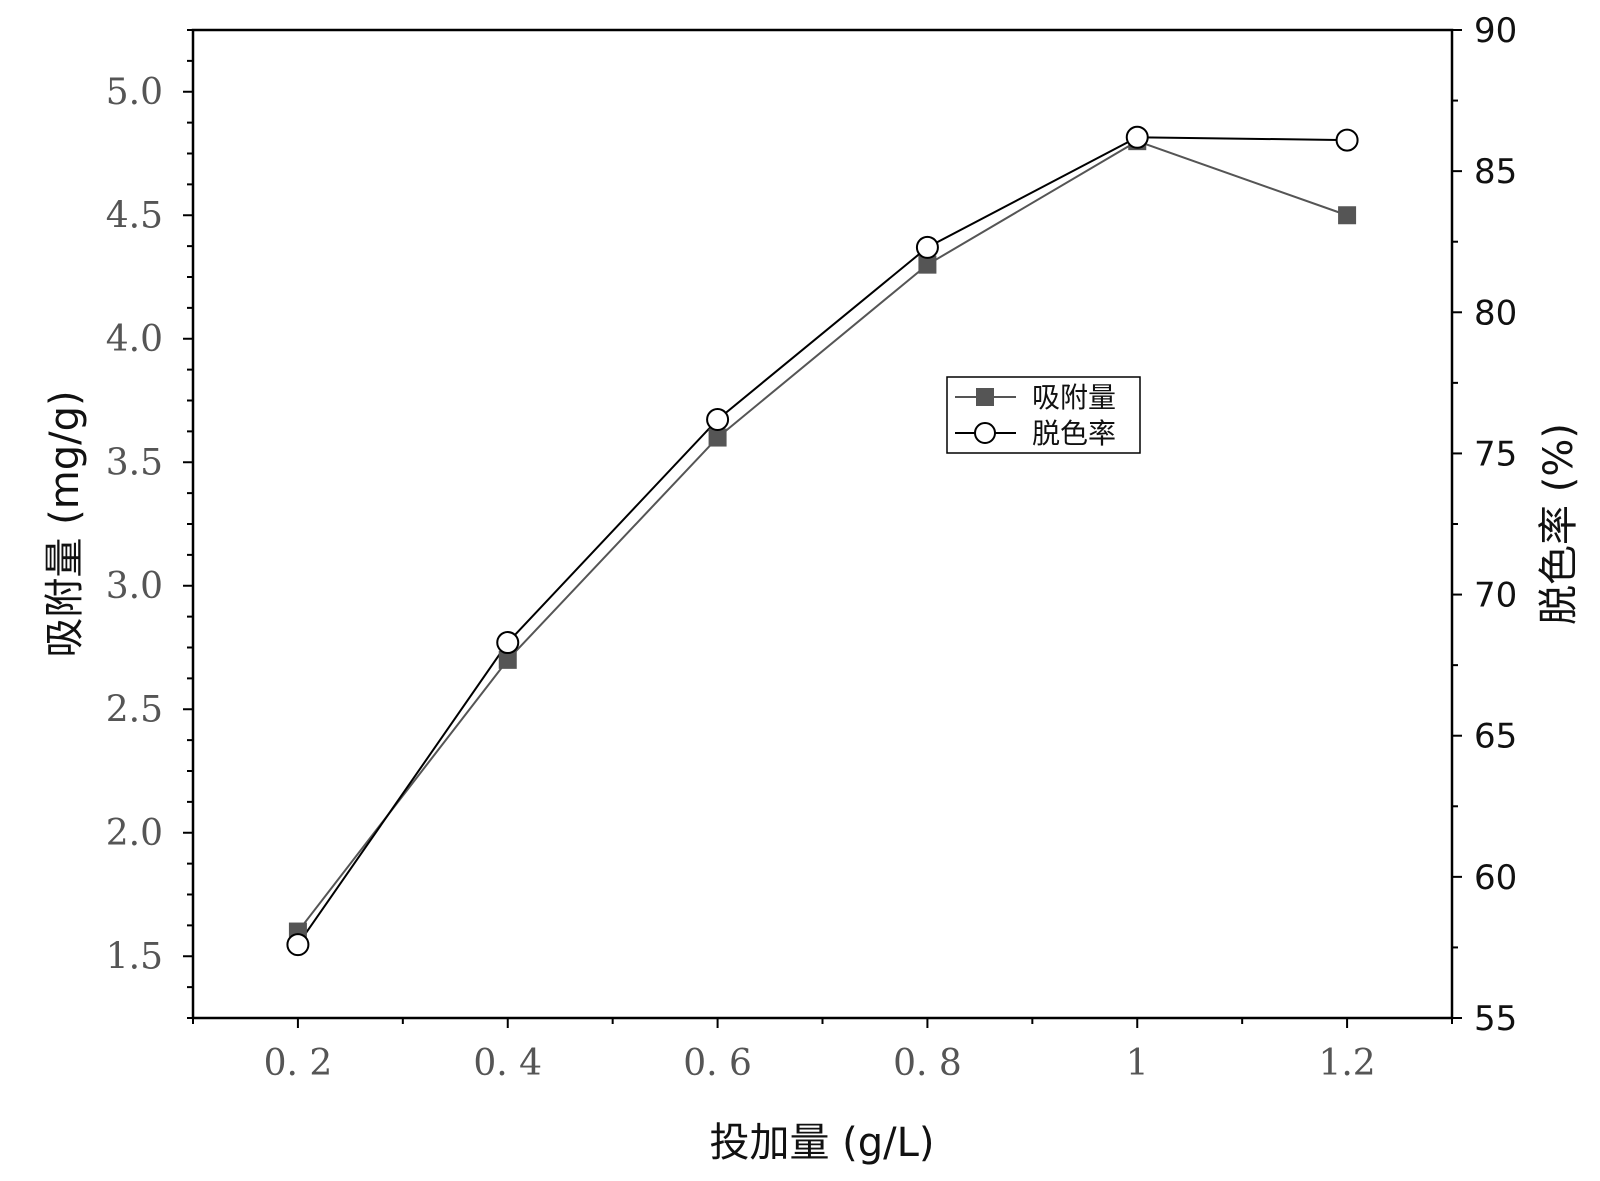 The width and height of the screenshot is (1600, 1181). I want to click on y-axis-right-title: 脱色率 (%), so click(1559, 524).